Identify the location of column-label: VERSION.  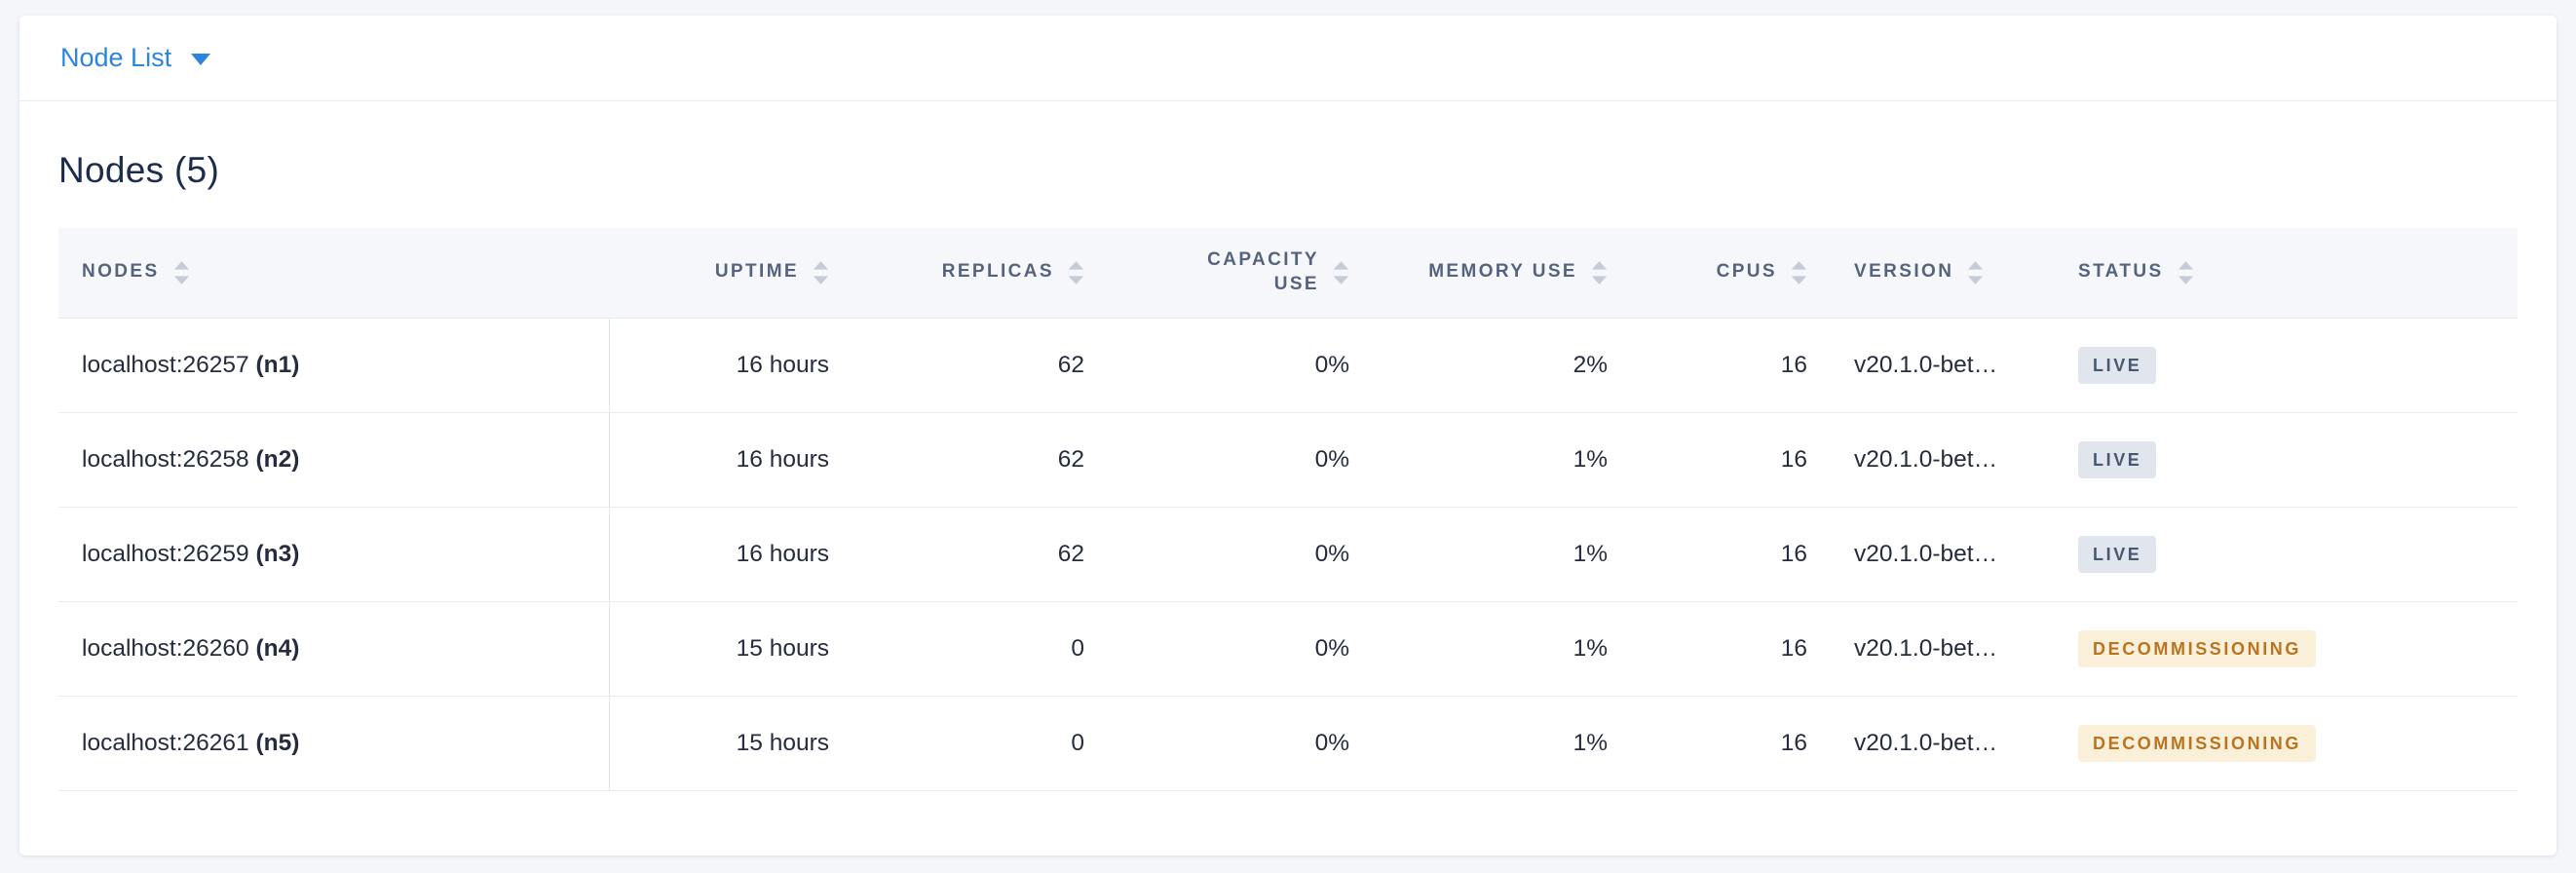
(1904, 272).